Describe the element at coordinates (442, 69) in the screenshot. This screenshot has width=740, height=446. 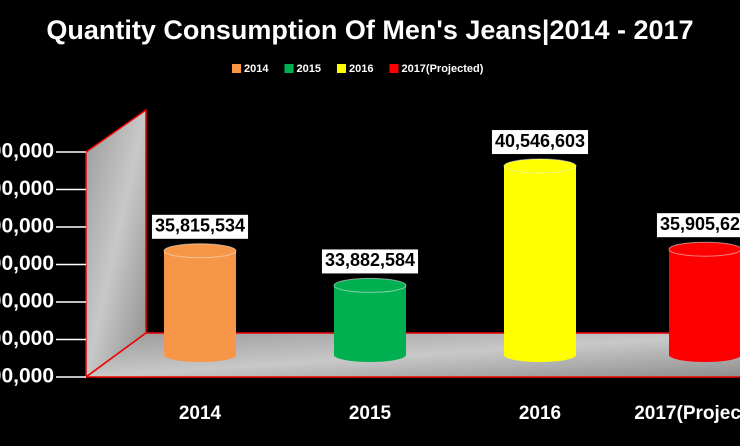
I see `legend-label: 2017(Projected)` at that location.